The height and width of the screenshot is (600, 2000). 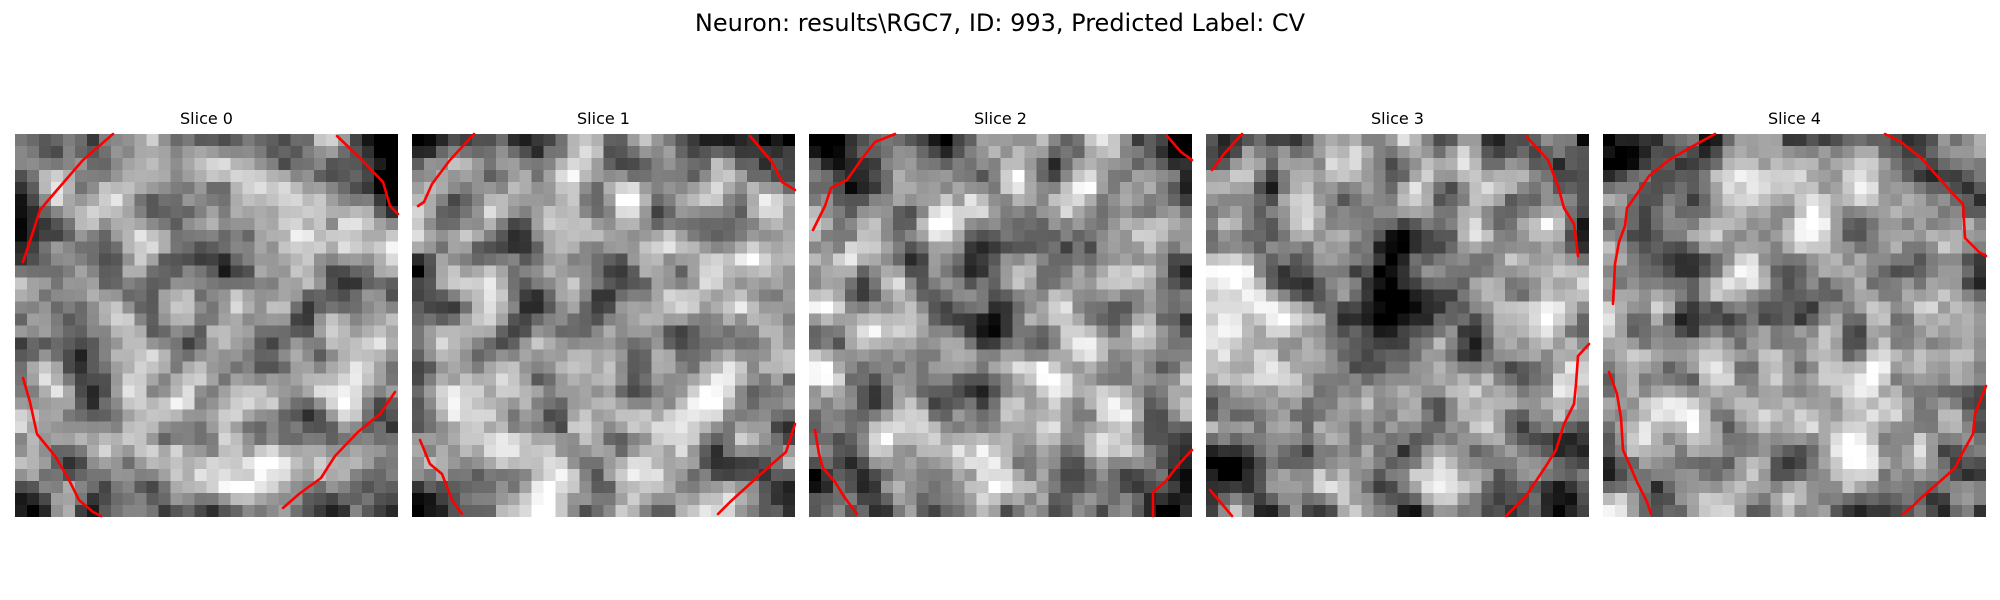 I want to click on slice-title: Slice 2, so click(x=1000, y=118).